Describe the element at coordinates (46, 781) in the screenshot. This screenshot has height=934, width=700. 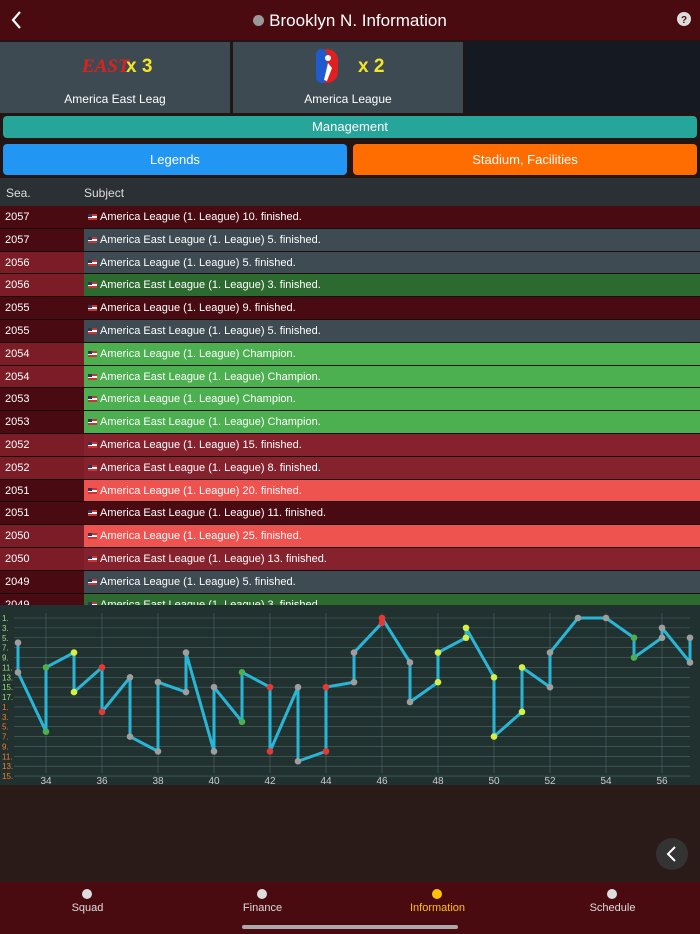
I see `x-tick-label: 34` at that location.